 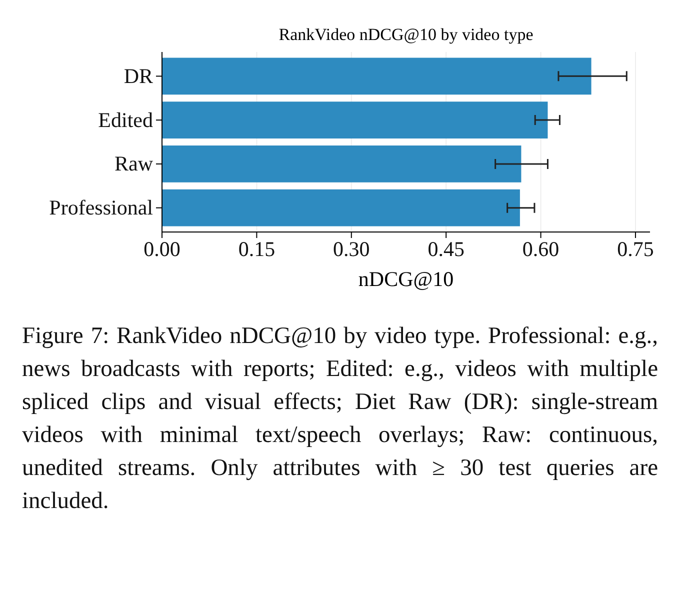 I want to click on chart-title: RankVideo nDCG@10 by video type, so click(x=406, y=34).